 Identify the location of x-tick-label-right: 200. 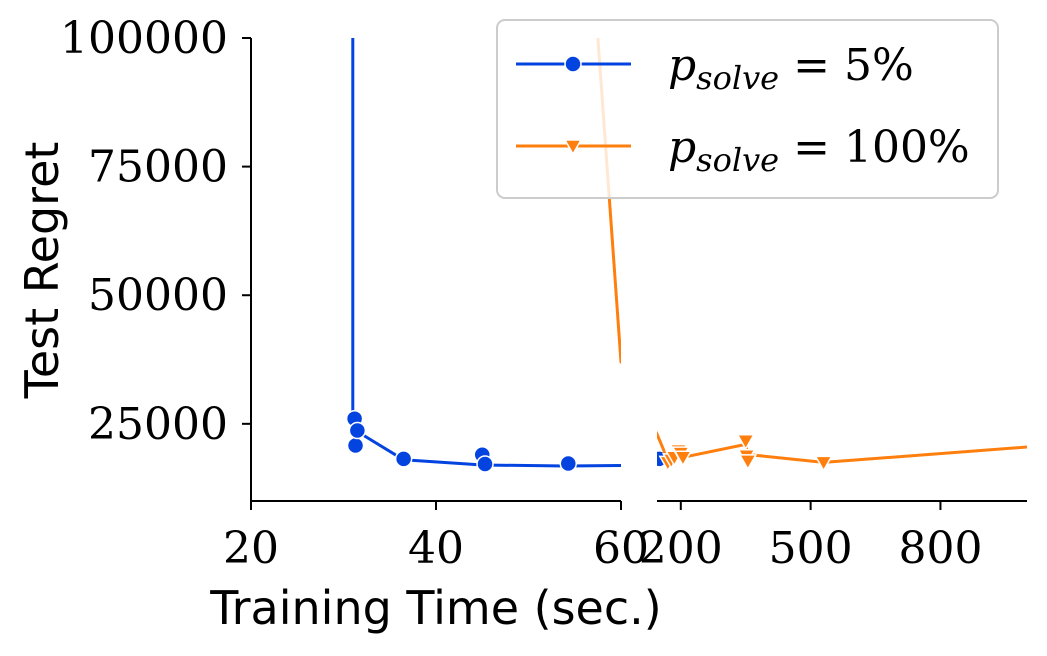
(681, 548).